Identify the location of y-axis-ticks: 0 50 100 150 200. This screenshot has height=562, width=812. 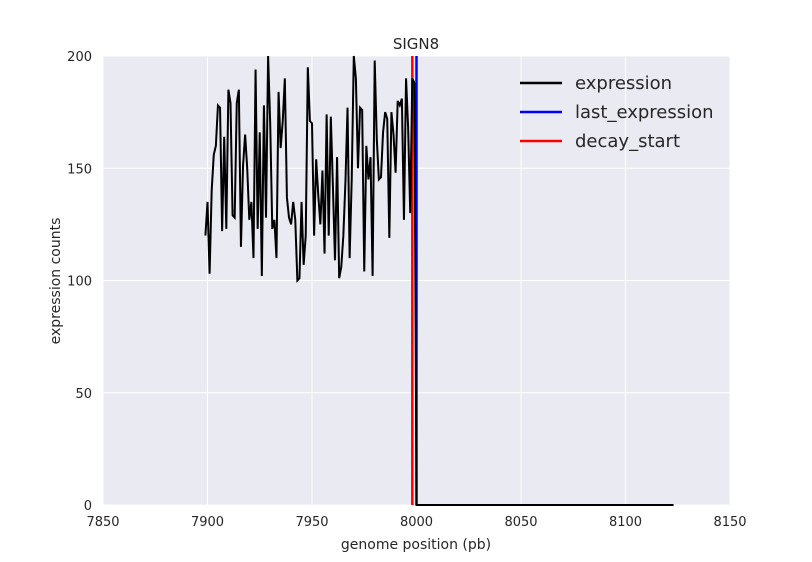
(79, 282).